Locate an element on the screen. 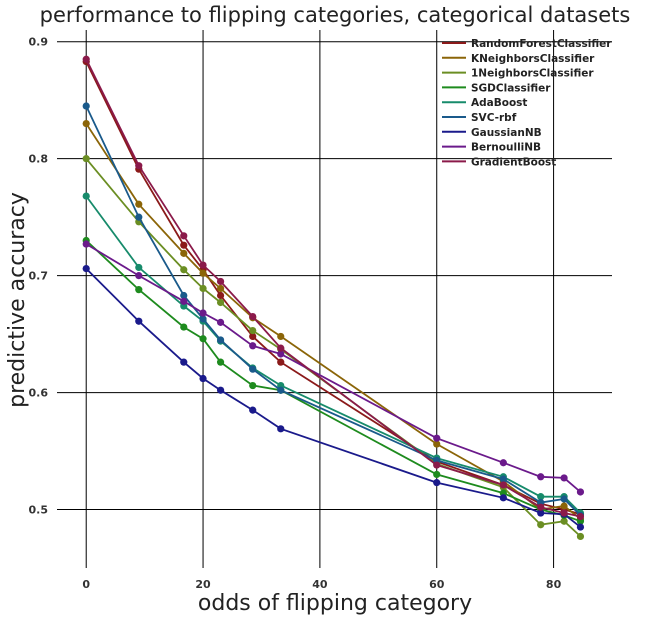 This screenshot has height=621, width=659. x-tick-label: 0 is located at coordinates (86, 584).